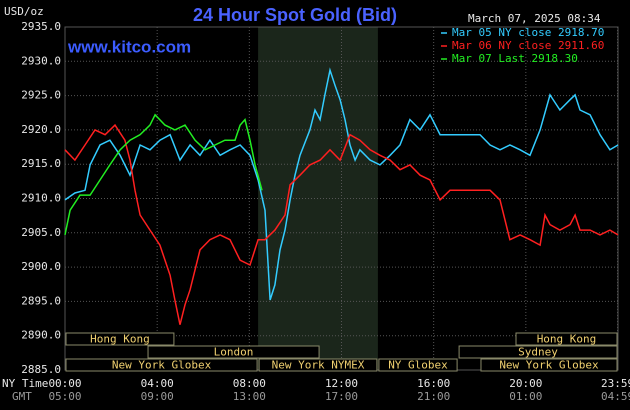 This screenshot has height=410, width=630. I want to click on session-label: London, so click(234, 352).